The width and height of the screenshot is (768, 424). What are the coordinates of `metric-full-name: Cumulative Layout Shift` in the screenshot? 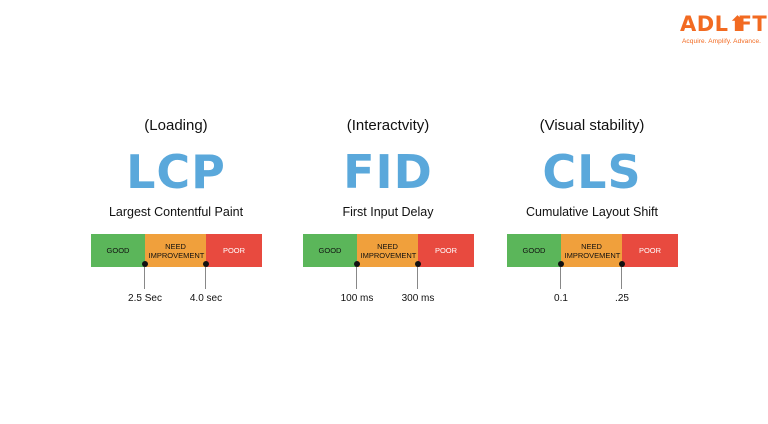 It's located at (591, 212).